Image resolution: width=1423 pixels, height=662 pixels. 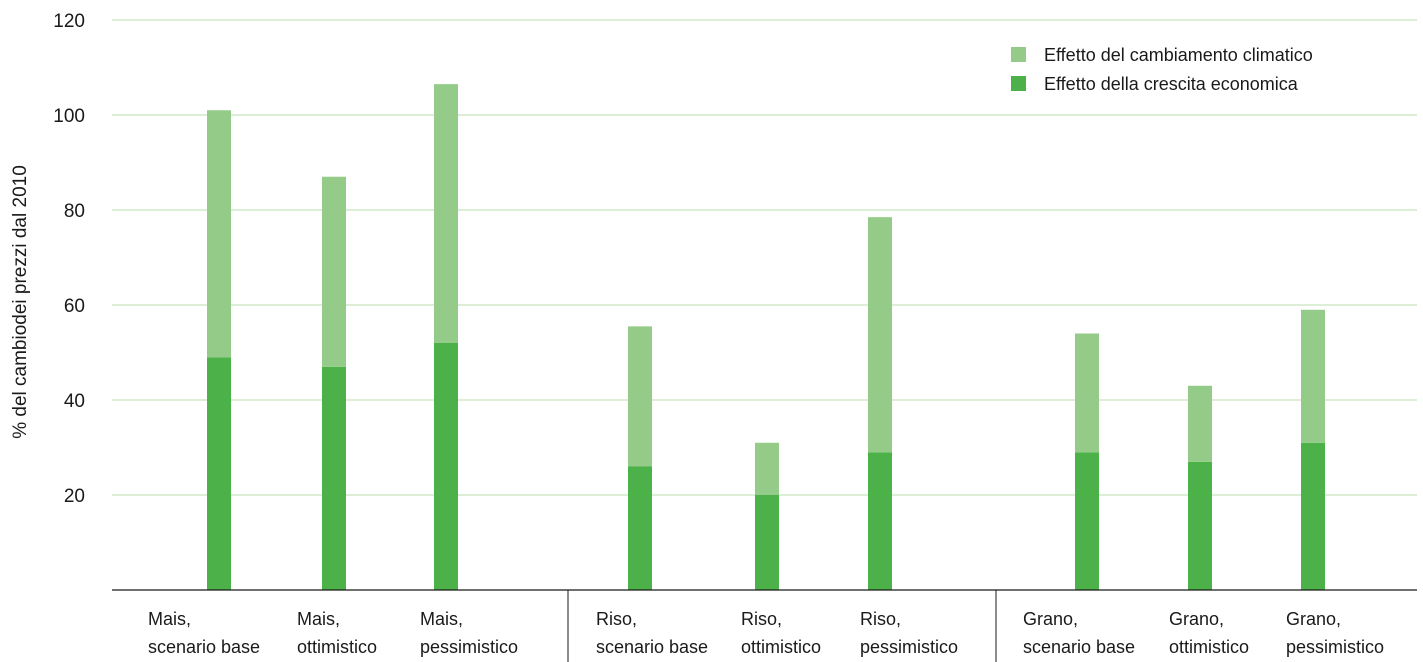 I want to click on y-axis-label: % del cambiodei prezzi dal 2010, so click(x=20, y=302).